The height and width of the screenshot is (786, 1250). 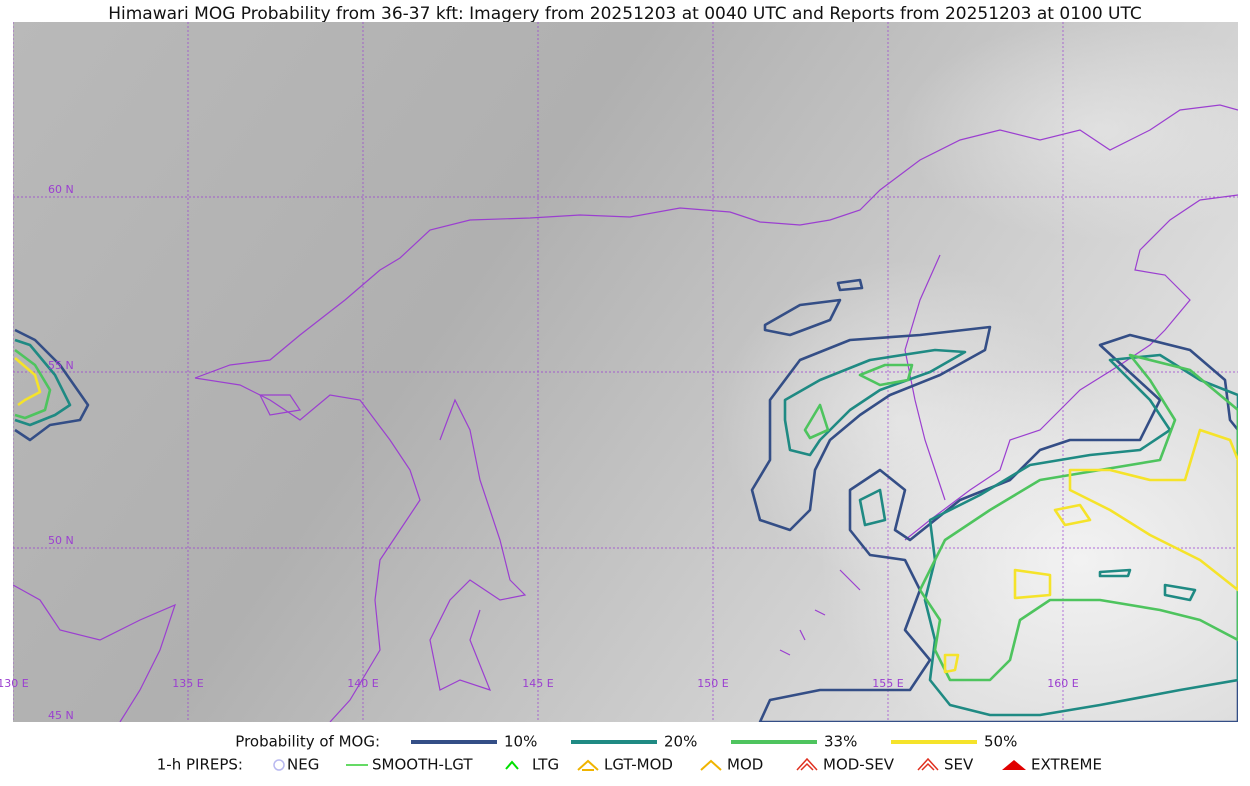 I want to click on legend-label: MOD-SEV, so click(x=859, y=765).